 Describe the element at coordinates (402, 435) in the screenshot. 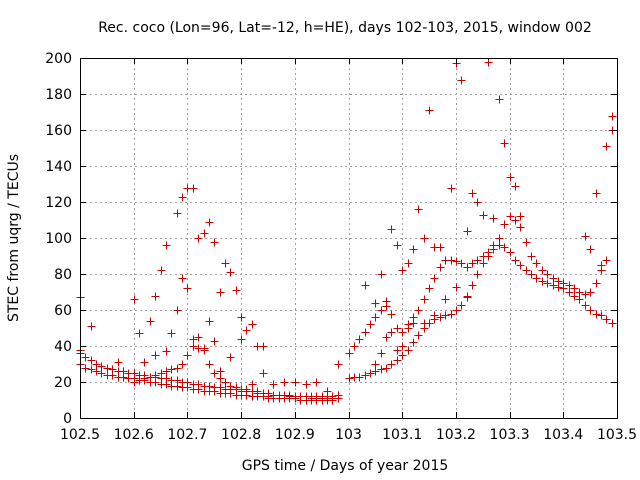

I see `x-tick-label: 103.1` at that location.